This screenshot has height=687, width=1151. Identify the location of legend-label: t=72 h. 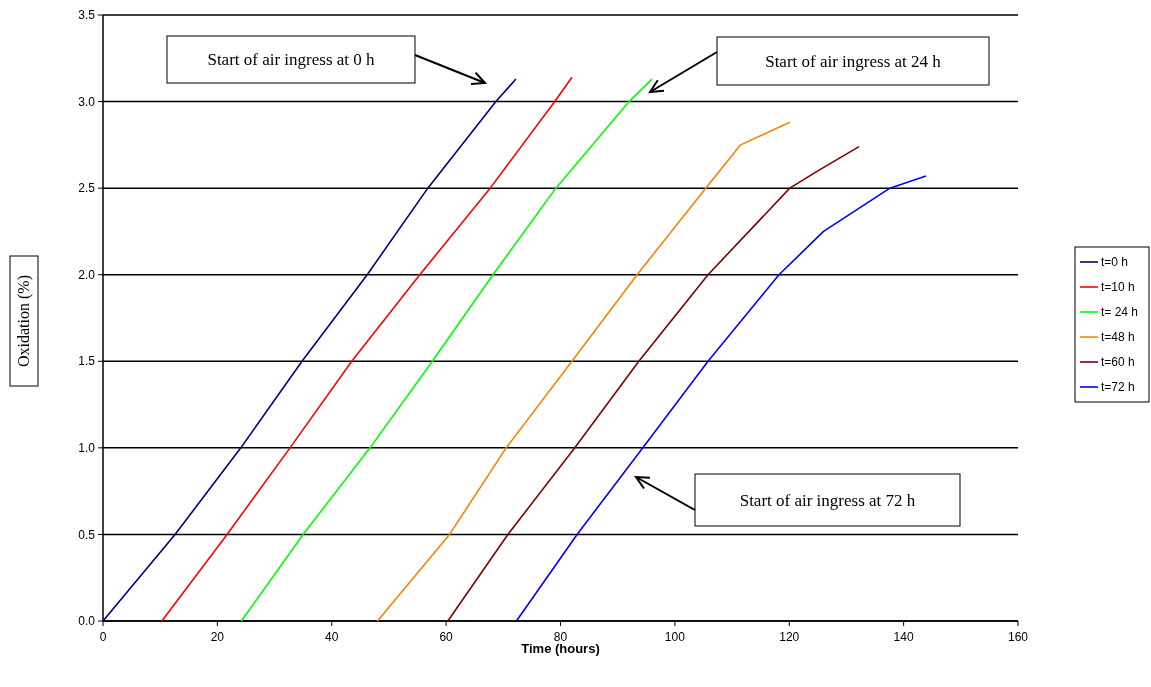
(1118, 387).